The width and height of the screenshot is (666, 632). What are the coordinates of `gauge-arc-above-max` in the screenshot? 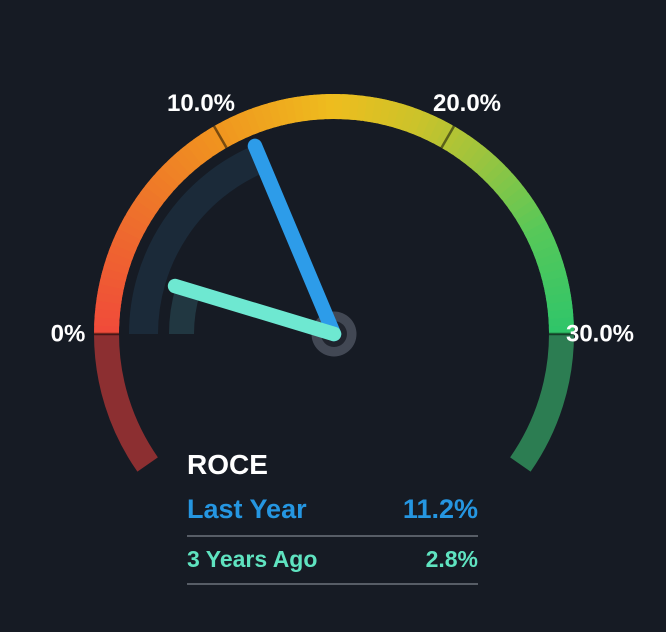 It's located at (542, 402).